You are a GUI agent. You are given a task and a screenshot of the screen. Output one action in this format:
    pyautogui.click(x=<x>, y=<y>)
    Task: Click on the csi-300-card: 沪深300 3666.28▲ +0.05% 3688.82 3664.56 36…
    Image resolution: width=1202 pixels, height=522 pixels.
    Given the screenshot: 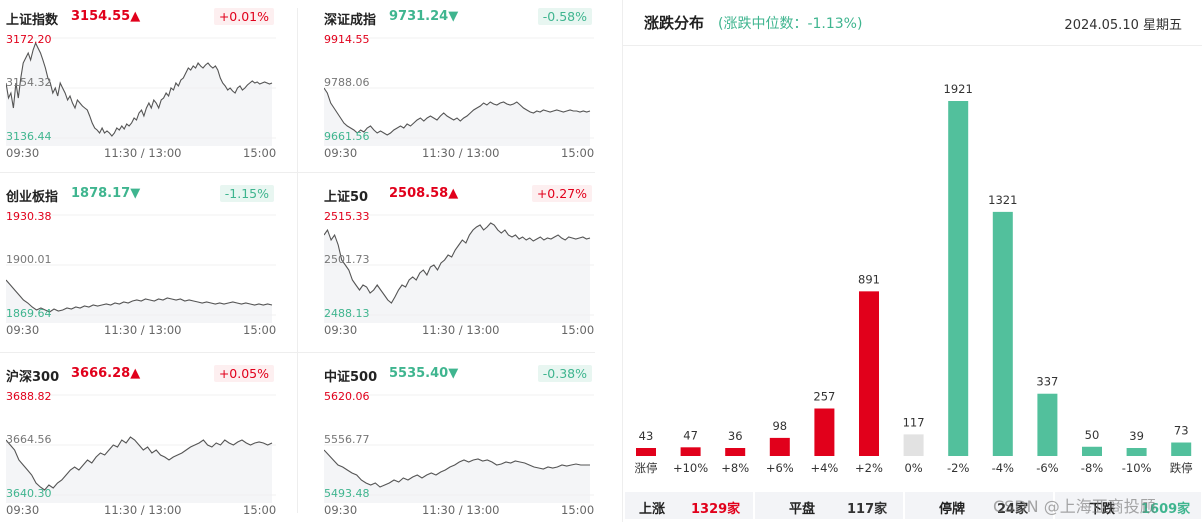 What is the action you would take?
    pyautogui.click(x=141, y=439)
    